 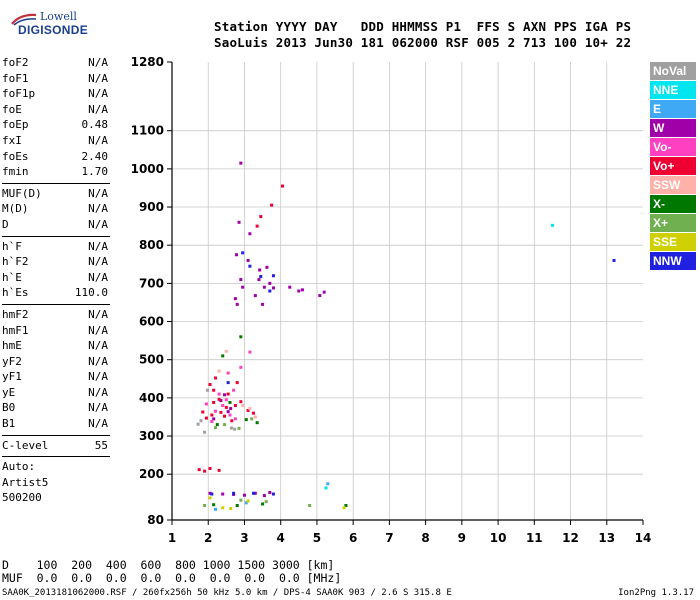 What do you see at coordinates (24, 19) in the screenshot?
I see `logo-swoosh-icon` at bounding box center [24, 19].